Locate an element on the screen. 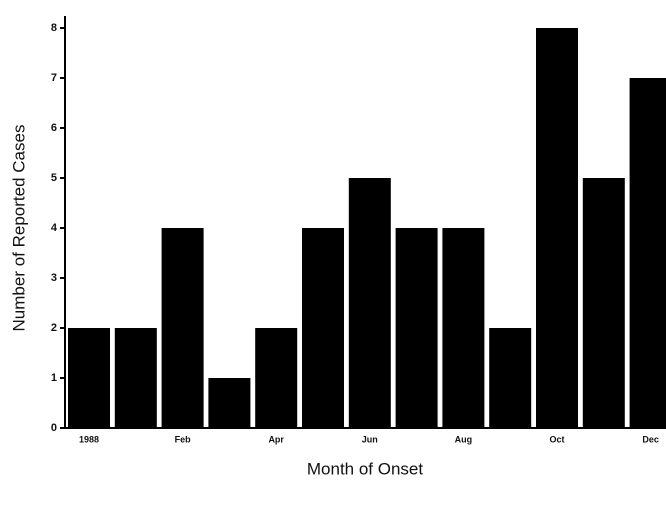 The width and height of the screenshot is (666, 509). x-axis-title: Month of Onset is located at coordinates (365, 468).